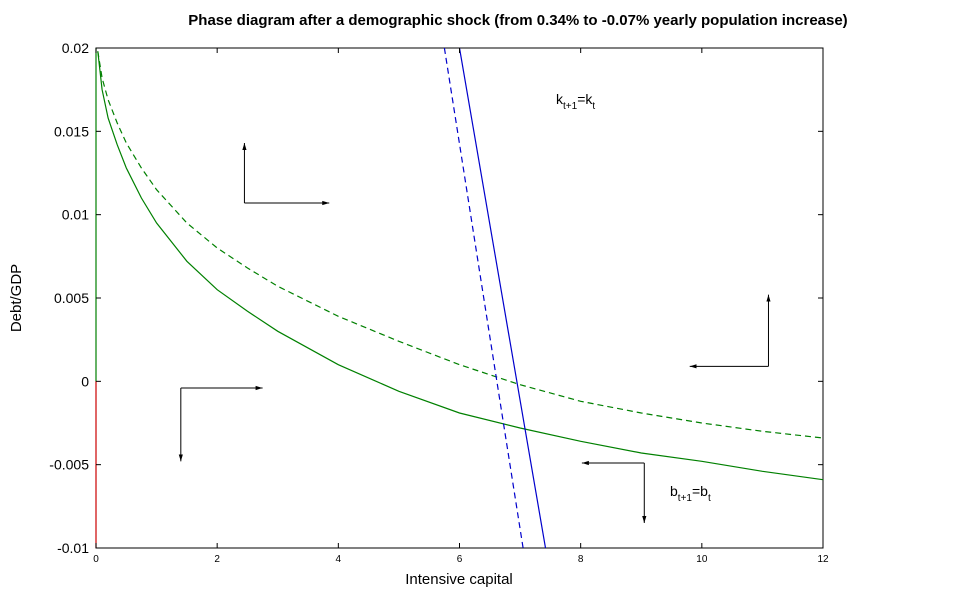  Describe the element at coordinates (823, 559) in the screenshot. I see `x-tick-label: 12` at that location.